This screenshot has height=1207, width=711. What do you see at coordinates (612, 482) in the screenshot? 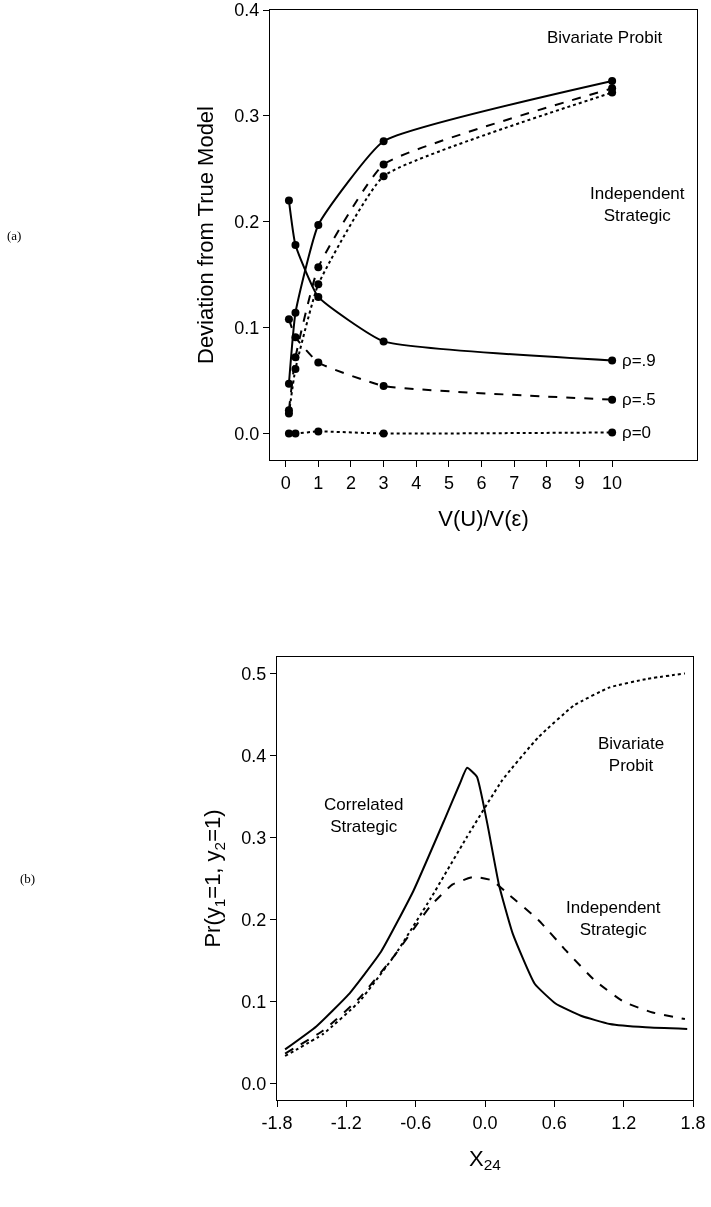
I see `x-tick-label: 10` at bounding box center [612, 482].